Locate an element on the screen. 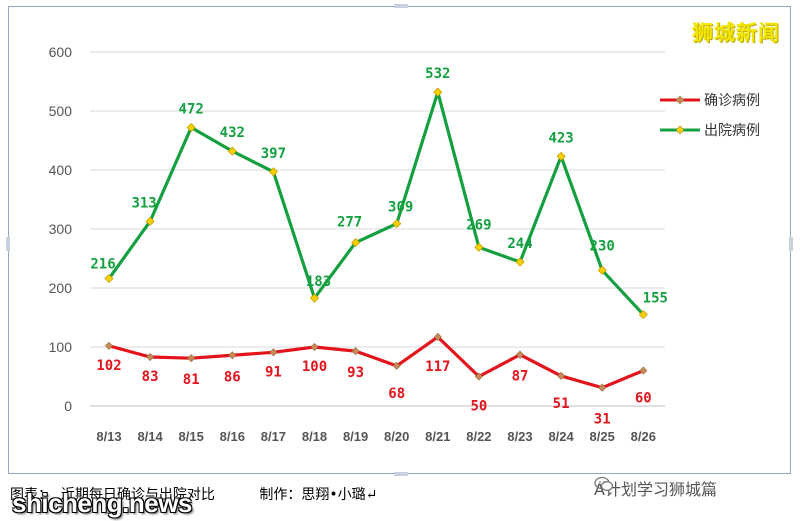 This screenshot has height=521, width=800. watermark-title: 狮城新闻 is located at coordinates (736, 33).